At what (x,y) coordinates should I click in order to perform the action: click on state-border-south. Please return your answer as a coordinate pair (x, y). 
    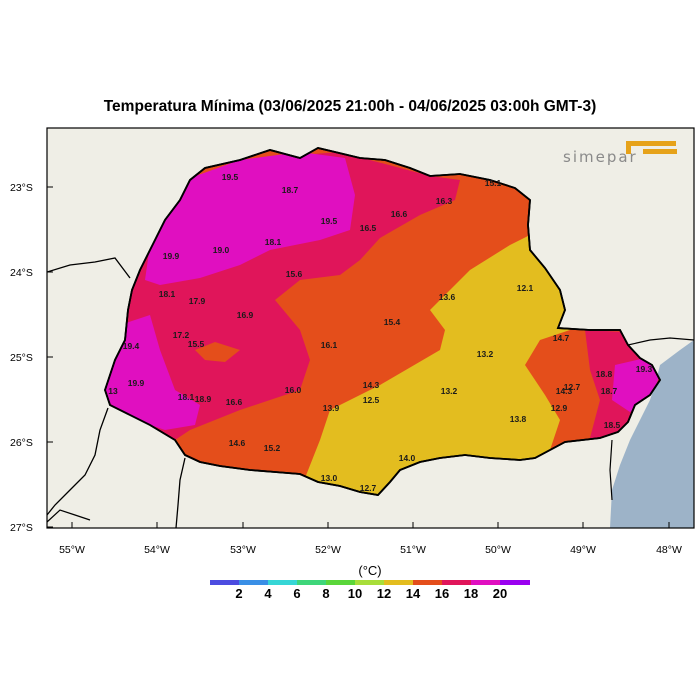
    Looking at the image, I should click on (180, 492).